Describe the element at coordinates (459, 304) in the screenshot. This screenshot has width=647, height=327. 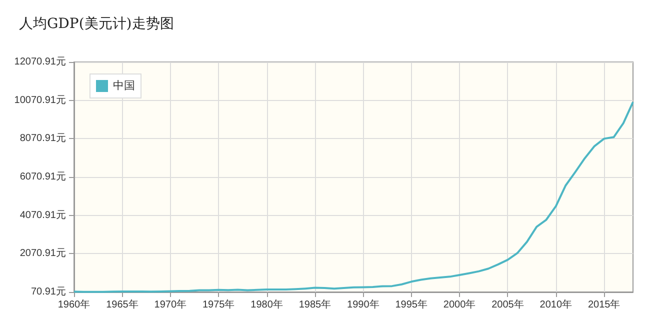
I see `x-tick-label: 2000年` at that location.